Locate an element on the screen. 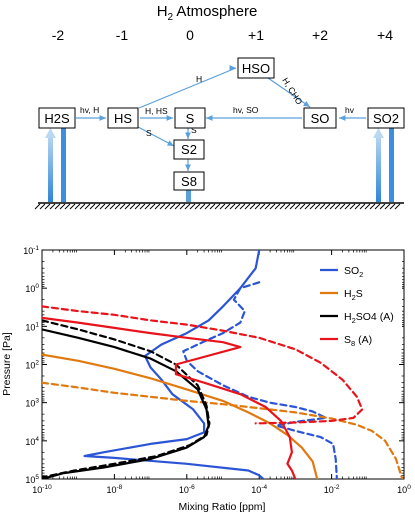 This screenshot has height=515, width=415. legend-label: H2S is located at coordinates (353, 295).